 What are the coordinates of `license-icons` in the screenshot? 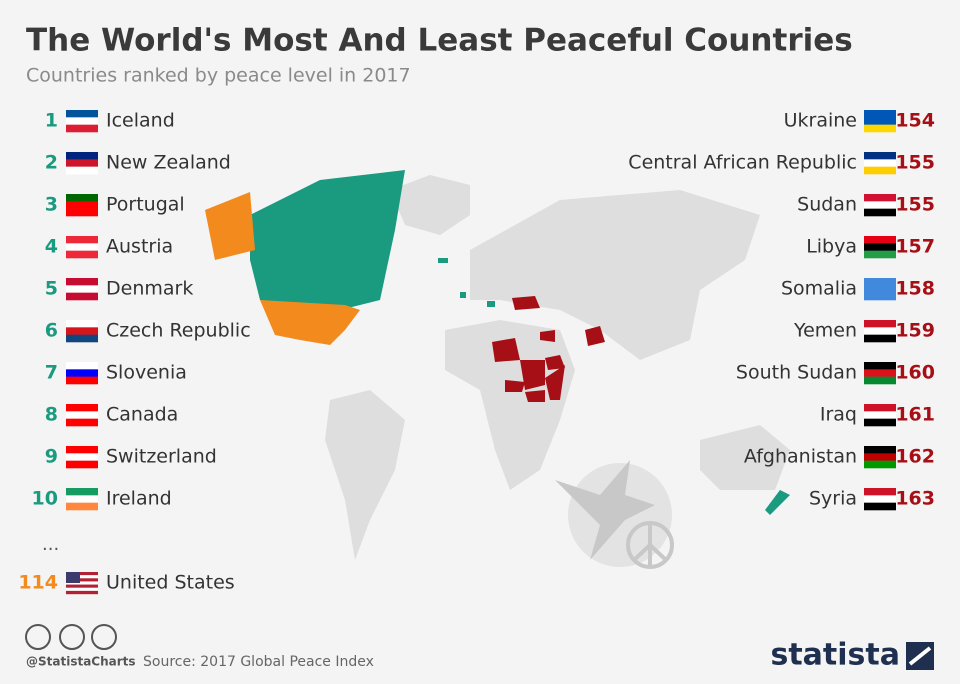 It's located at (71, 637).